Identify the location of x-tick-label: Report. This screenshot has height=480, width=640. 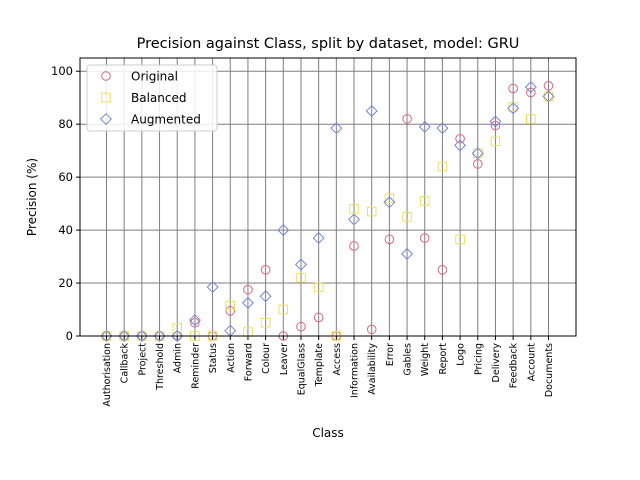
(443, 359).